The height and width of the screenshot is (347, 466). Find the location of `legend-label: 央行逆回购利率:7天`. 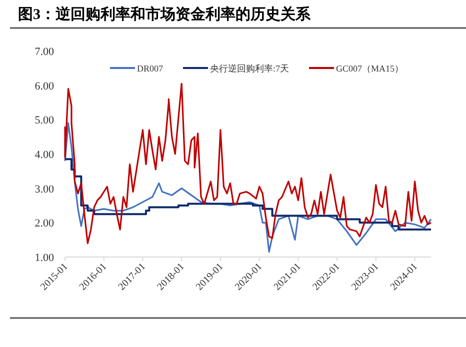

legend-label: 央行逆回购利率:7天 is located at coordinates (250, 69).